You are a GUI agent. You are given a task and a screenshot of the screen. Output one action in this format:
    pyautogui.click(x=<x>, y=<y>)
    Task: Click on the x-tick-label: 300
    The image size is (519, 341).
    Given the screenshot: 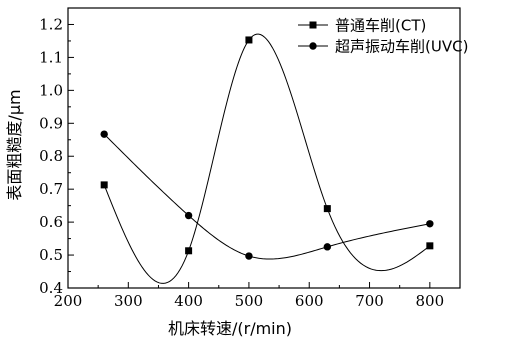 What is the action you would take?
    pyautogui.click(x=128, y=301)
    